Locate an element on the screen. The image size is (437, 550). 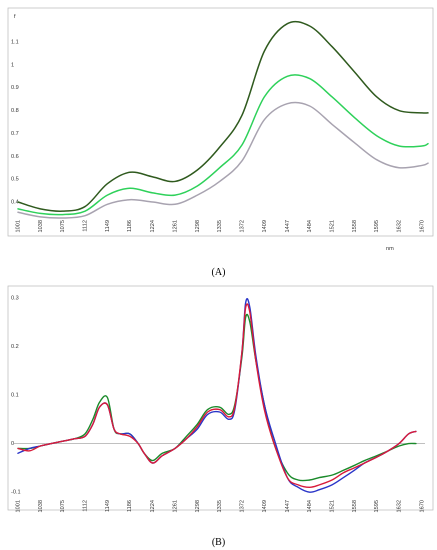
chart-b-x-tick-label: 1261 is located at coordinates (175, 506).